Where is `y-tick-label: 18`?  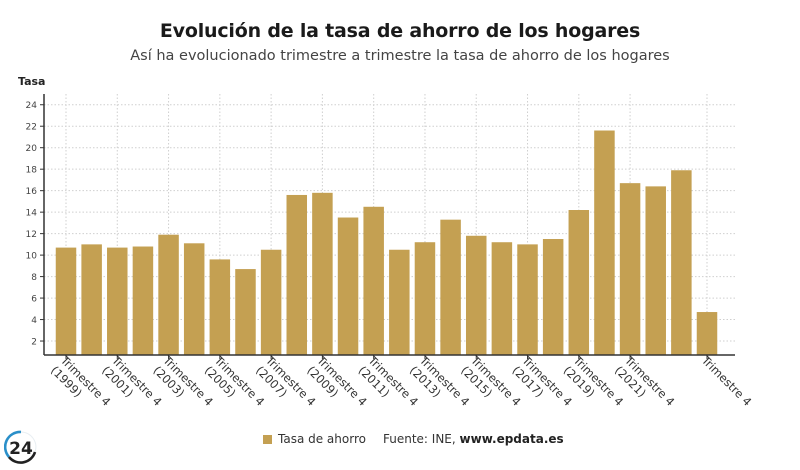 y-tick-label: 18 is located at coordinates (32, 171).